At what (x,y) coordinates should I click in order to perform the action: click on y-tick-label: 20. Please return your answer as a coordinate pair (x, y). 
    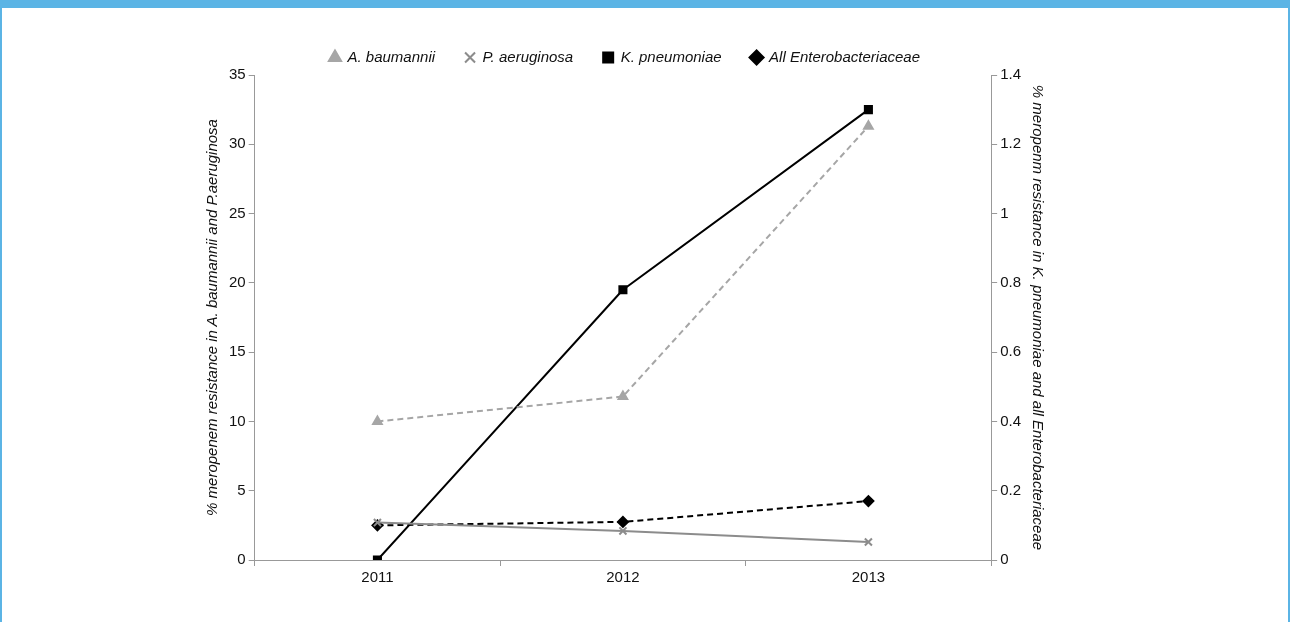
    Looking at the image, I should click on (237, 281).